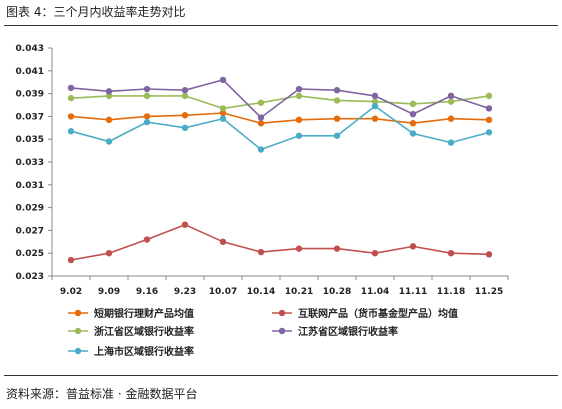  I want to click on x-tick-label: 10.14, so click(261, 292).